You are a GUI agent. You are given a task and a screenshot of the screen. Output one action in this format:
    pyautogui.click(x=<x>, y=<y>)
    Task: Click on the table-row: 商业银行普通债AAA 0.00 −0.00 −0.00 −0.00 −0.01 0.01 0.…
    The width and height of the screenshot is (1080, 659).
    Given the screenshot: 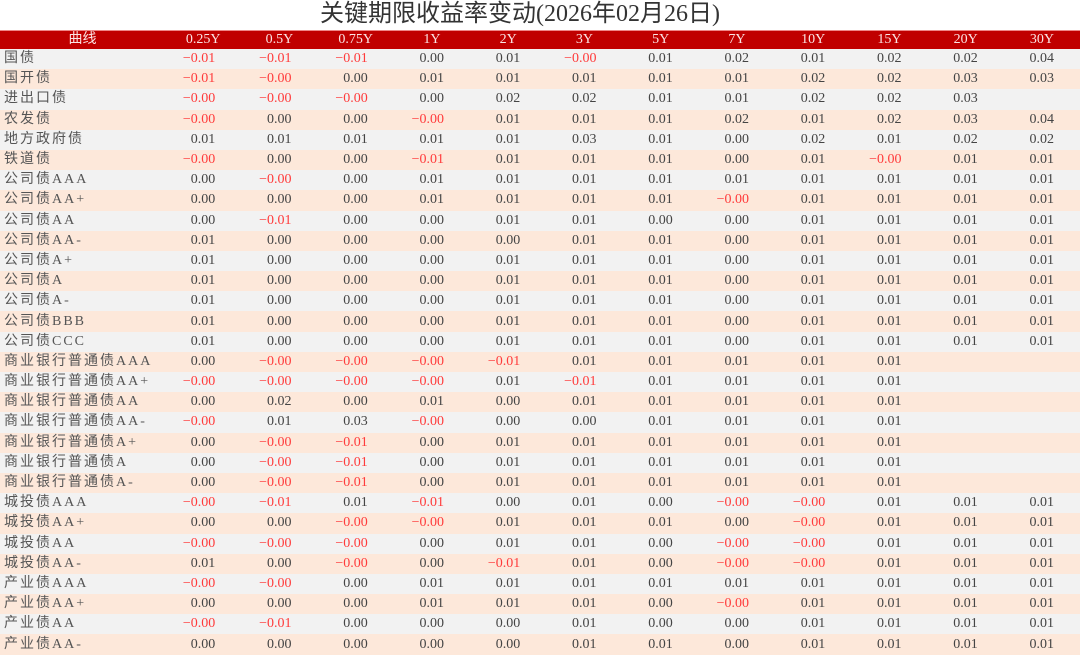 What is the action you would take?
    pyautogui.click(x=540, y=361)
    